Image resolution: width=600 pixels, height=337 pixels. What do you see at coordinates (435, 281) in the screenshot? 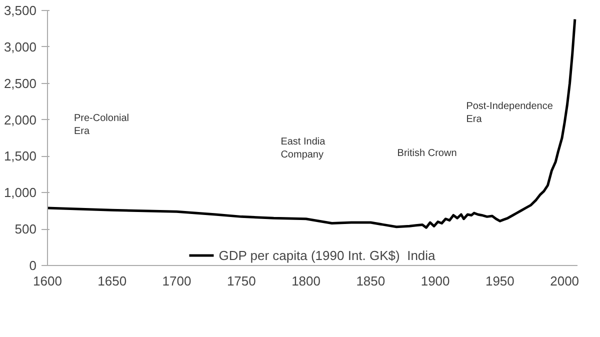
I see `x-tick-label: 1900` at bounding box center [435, 281].